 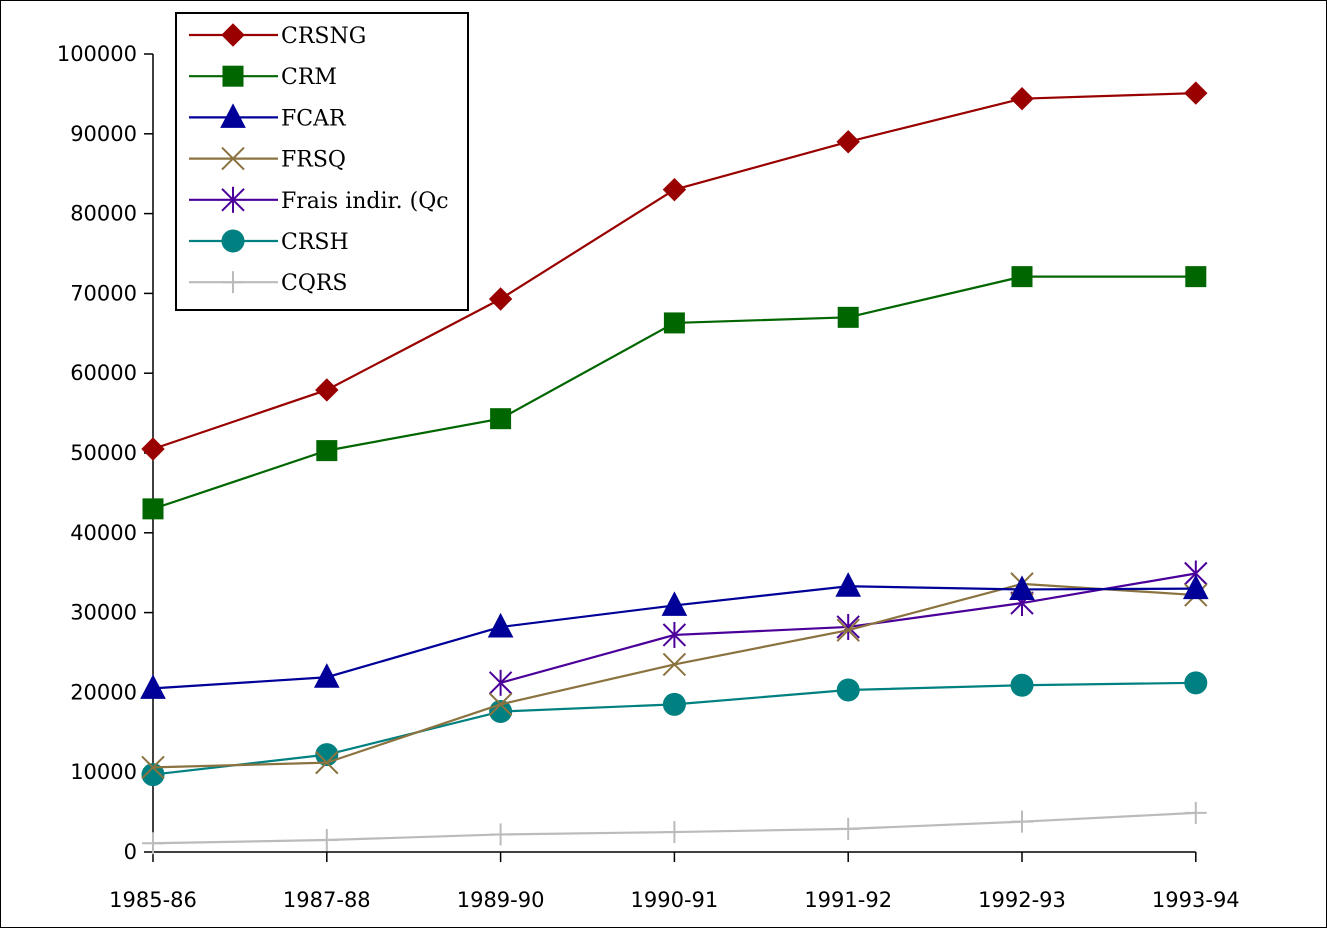 I want to click on x-tick-label: 1989-90, so click(x=501, y=900).